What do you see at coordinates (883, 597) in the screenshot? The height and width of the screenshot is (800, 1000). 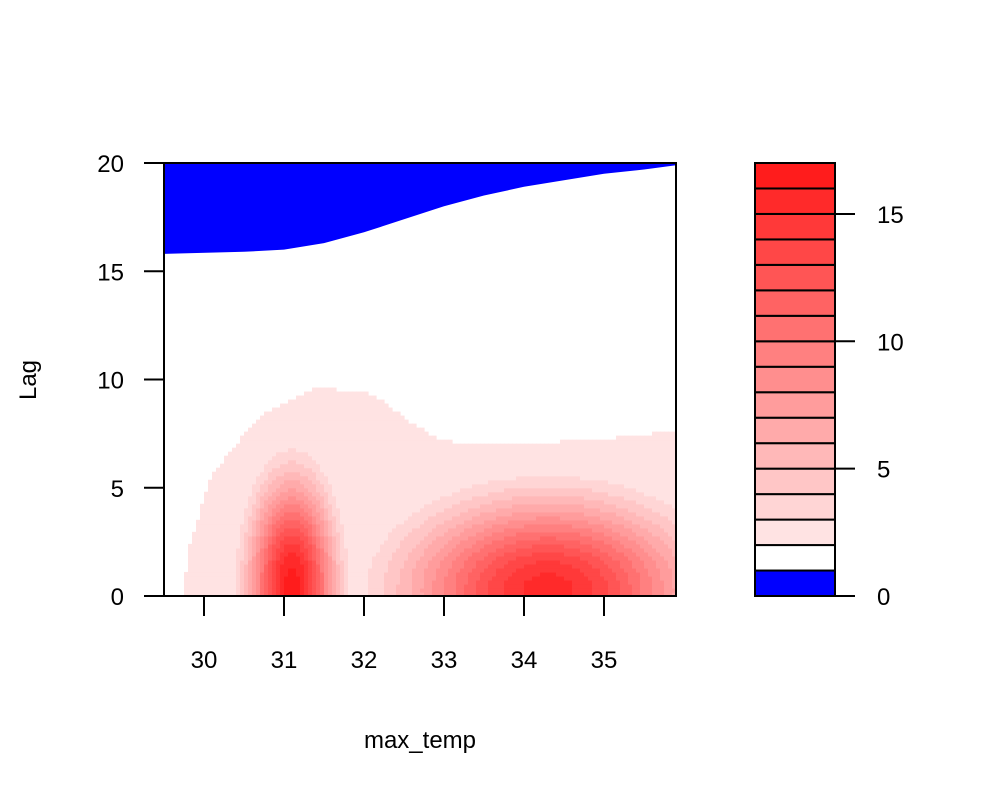 I see `colorbar-tick-label: 0` at bounding box center [883, 597].